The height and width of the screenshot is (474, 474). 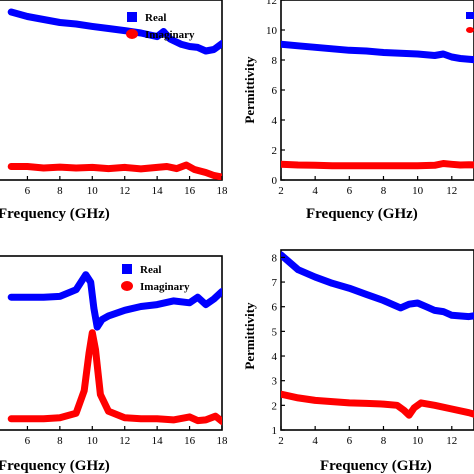 I want to click on y-tick-label: 5, so click(x=275, y=332).